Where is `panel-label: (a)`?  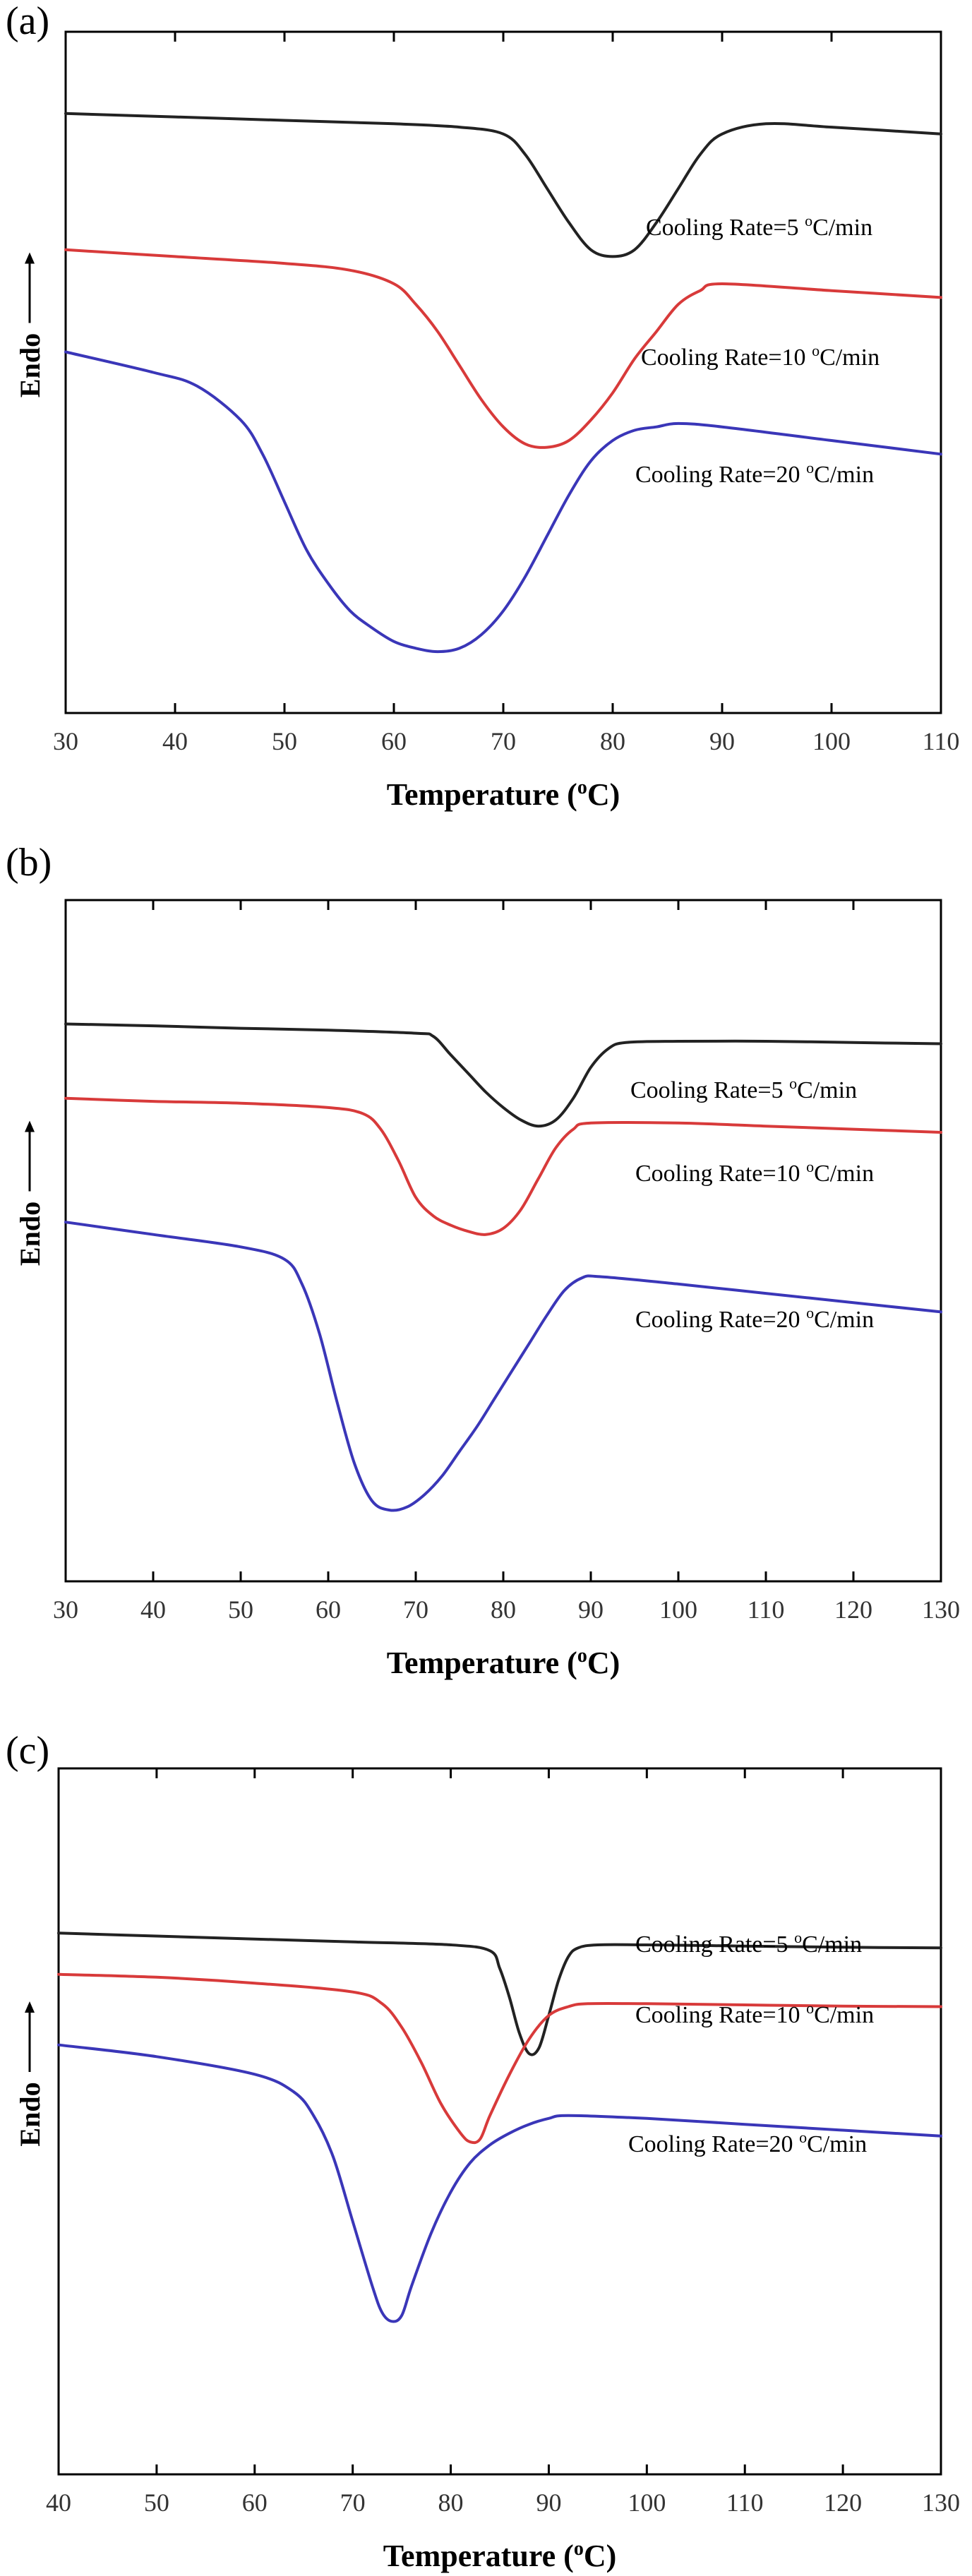 panel-label: (a) is located at coordinates (28, 21).